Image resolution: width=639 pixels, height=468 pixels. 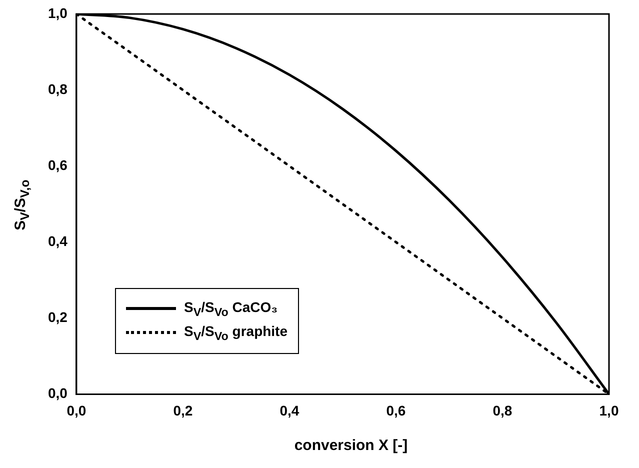 I want to click on y-tick-label: 0,4, so click(x=58, y=240).